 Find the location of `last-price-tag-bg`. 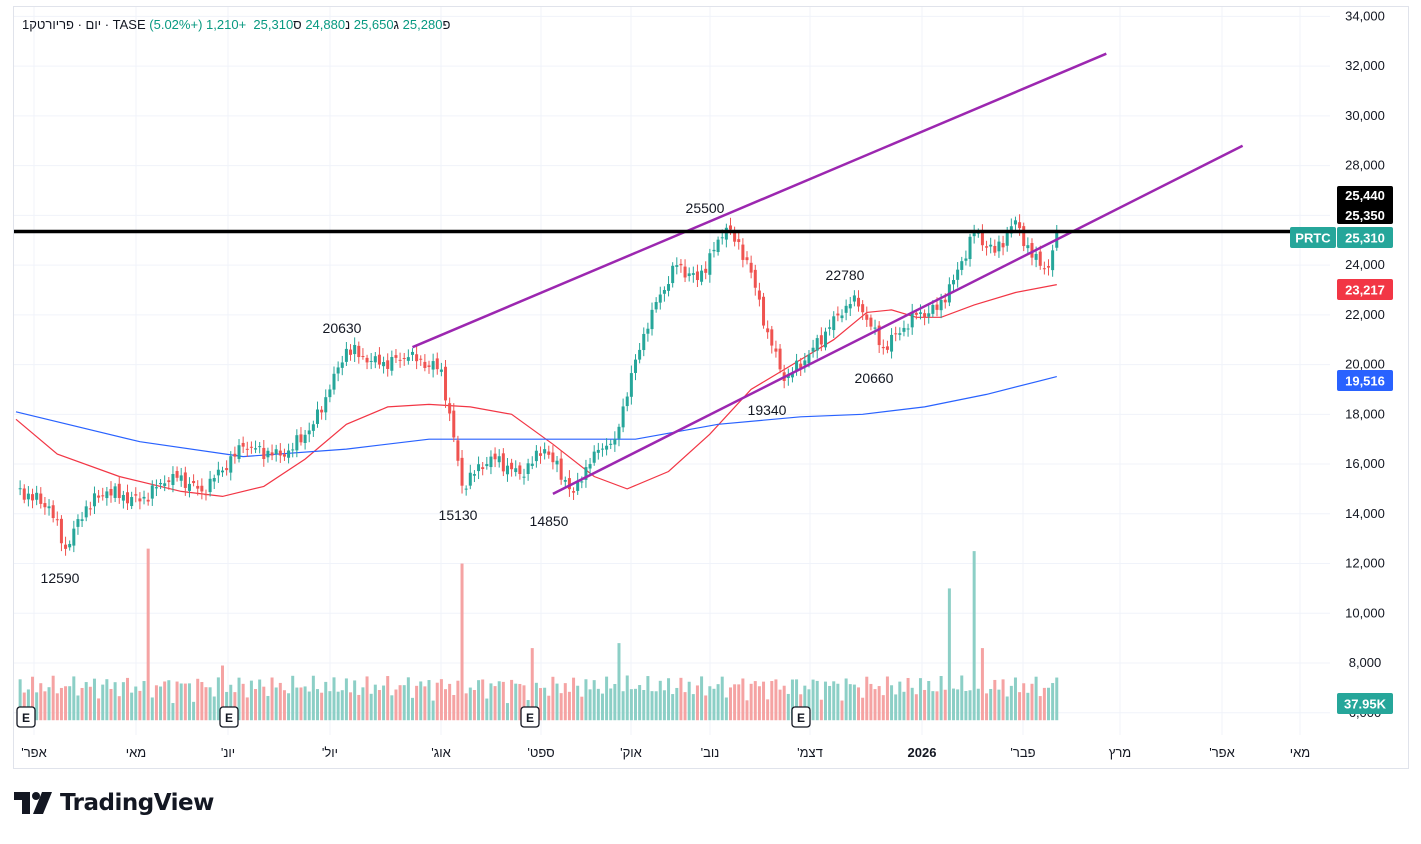

last-price-tag-bg is located at coordinates (1365, 237).